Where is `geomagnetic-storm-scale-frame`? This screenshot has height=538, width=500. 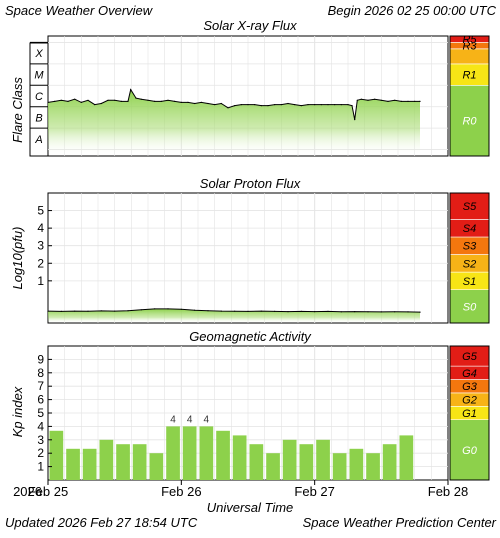 geomagnetic-storm-scale-frame is located at coordinates (469, 413).